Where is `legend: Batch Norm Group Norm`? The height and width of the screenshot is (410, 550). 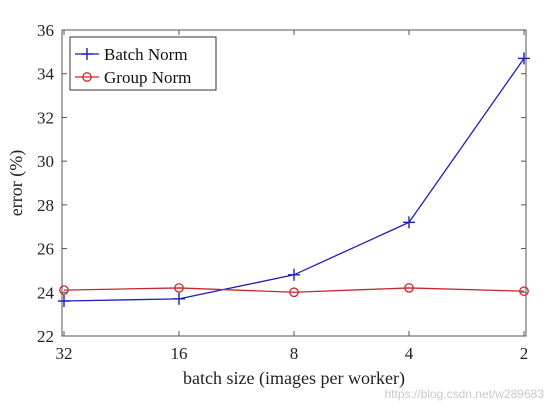
legend: Batch Norm Group Norm is located at coordinates (143, 63).